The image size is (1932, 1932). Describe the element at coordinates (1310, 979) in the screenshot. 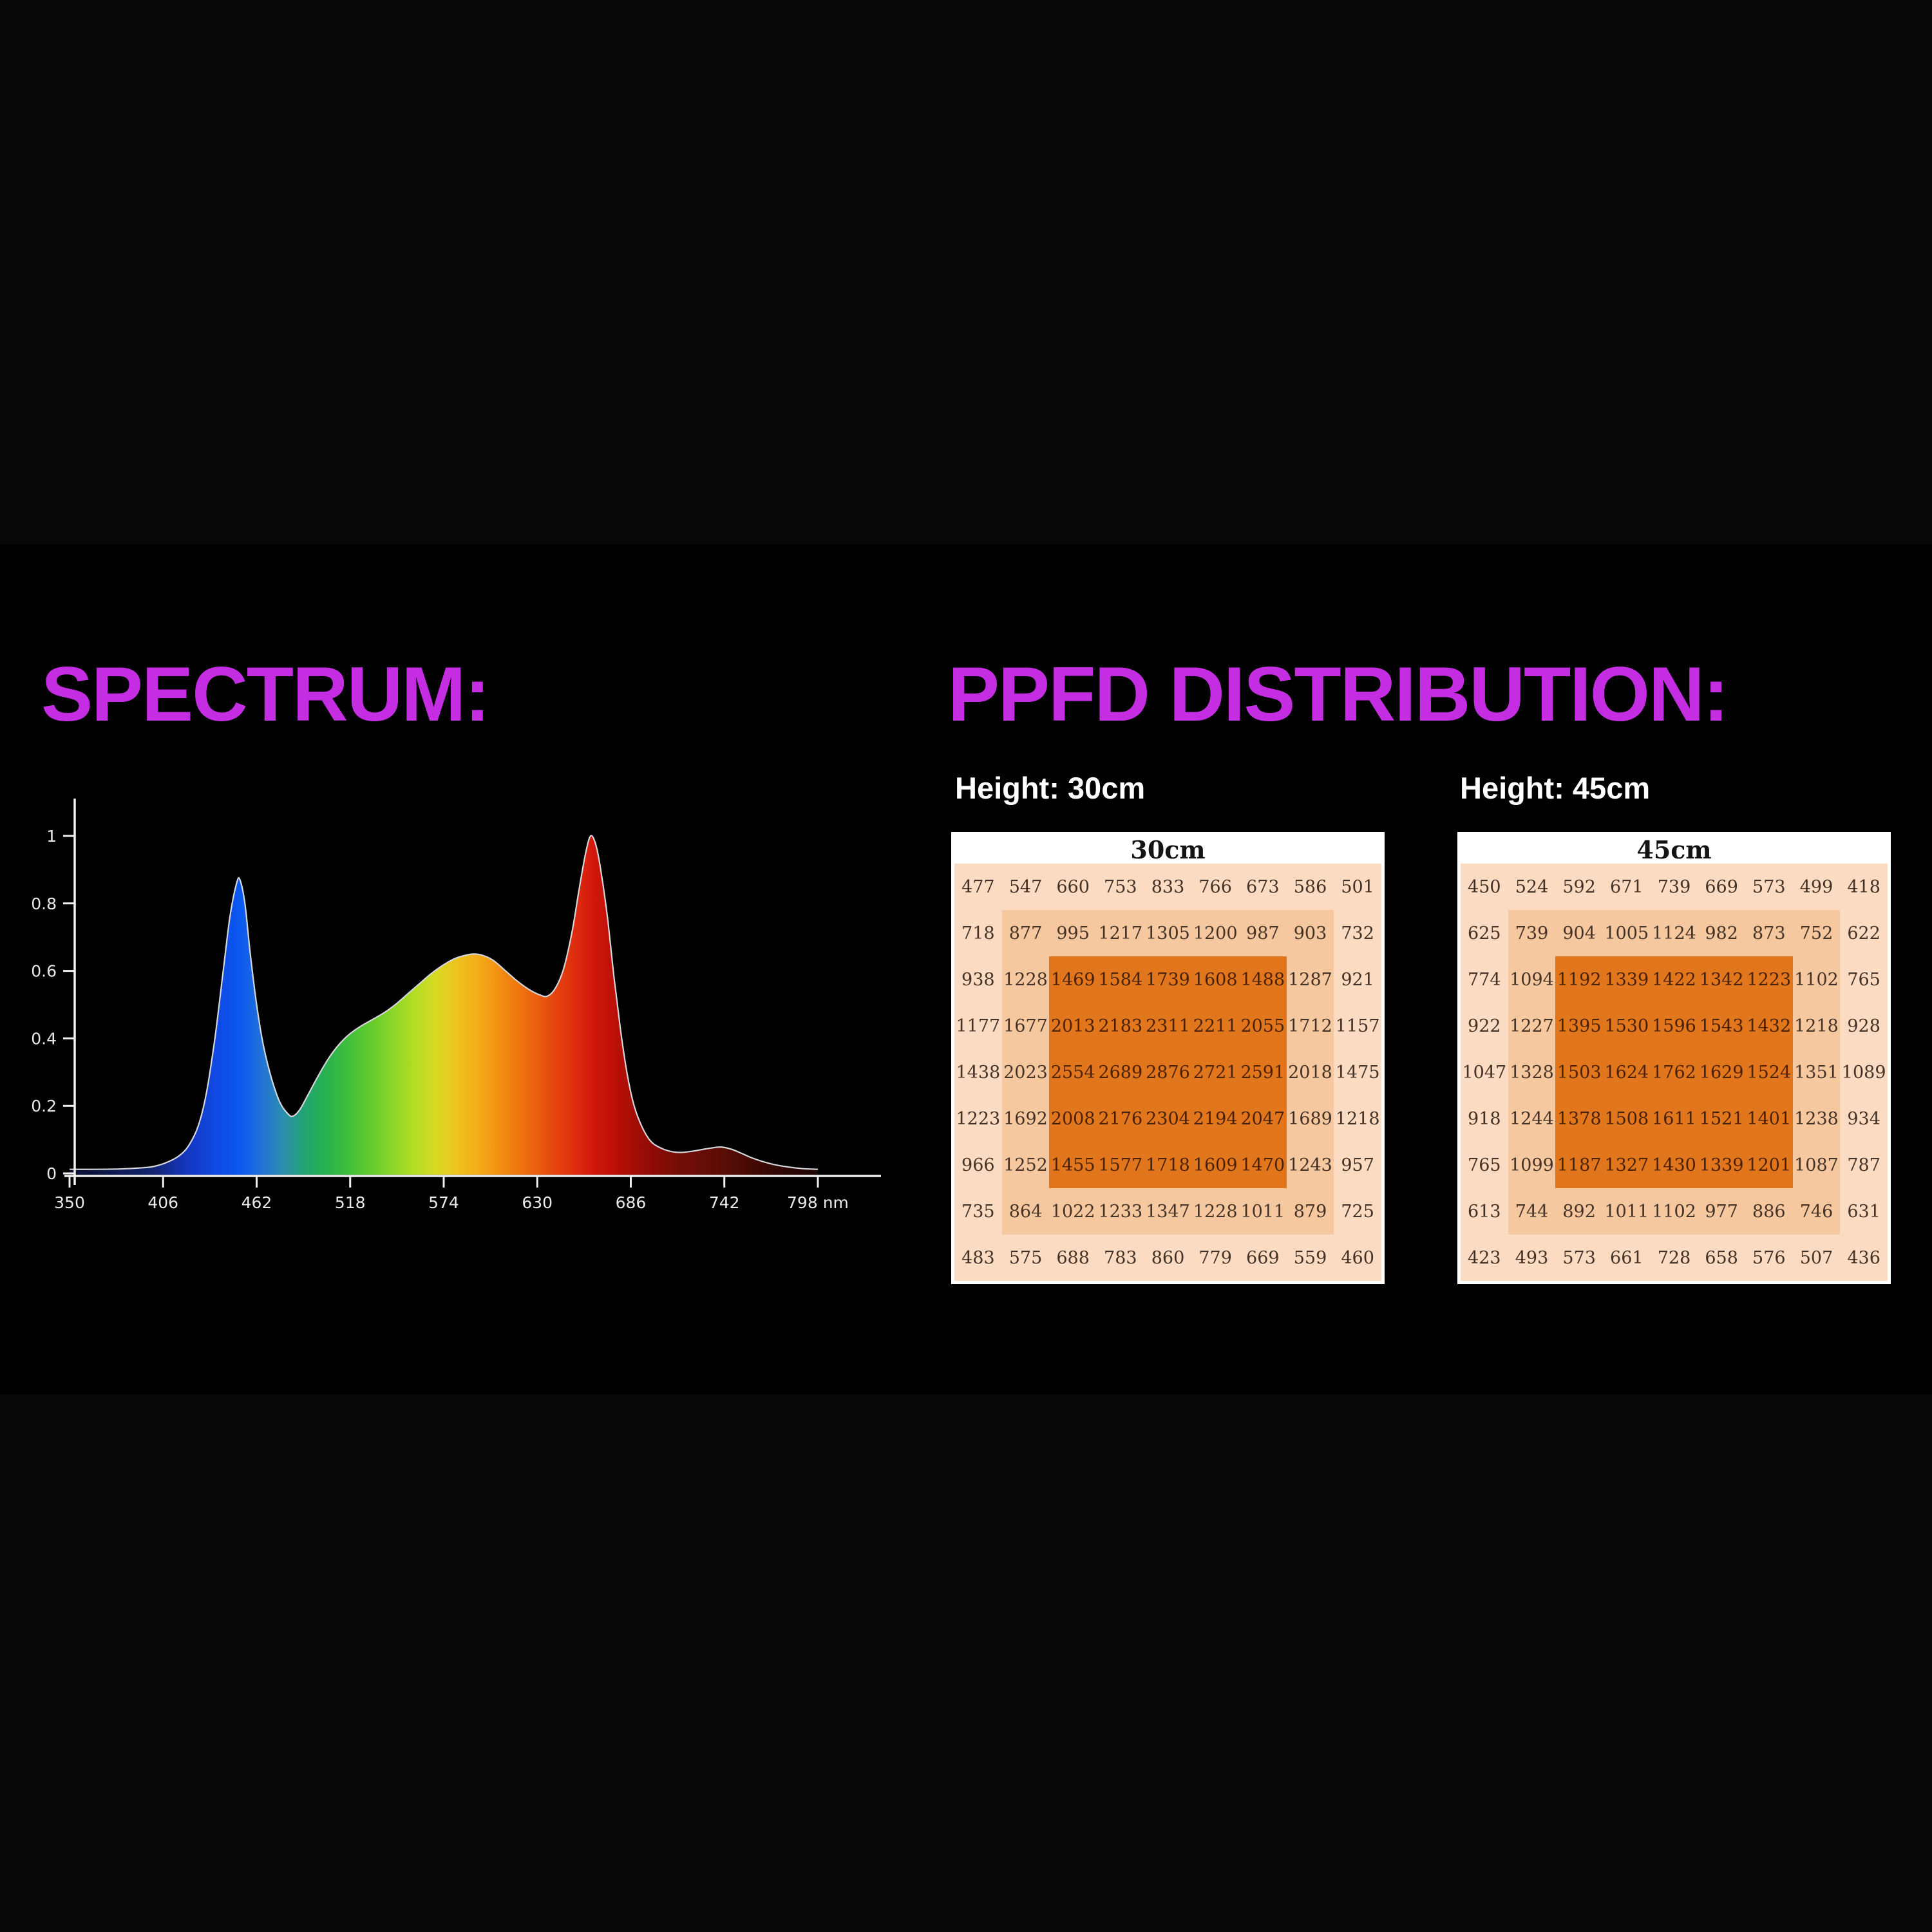

I see `ppfd-cell: 1287` at that location.